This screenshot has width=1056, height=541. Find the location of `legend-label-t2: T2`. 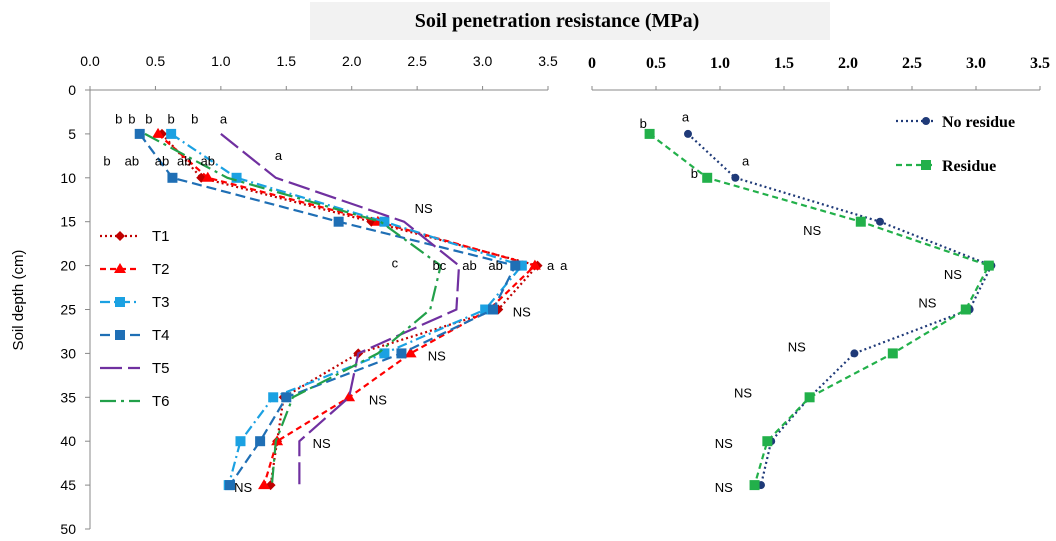

legend-label-t2: T2 is located at coordinates (161, 269).